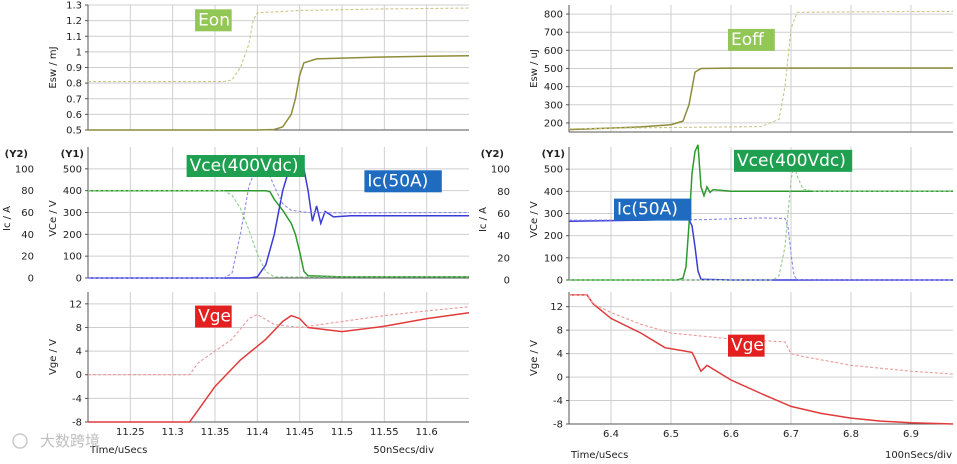 The width and height of the screenshot is (957, 464). Describe the element at coordinates (851, 434) in the screenshot. I see `x-tick-label: 6.8` at that location.